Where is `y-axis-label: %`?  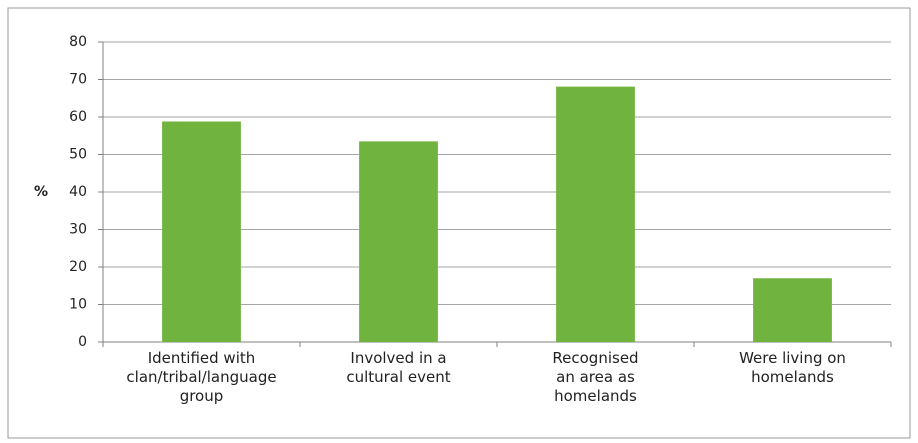
y-axis-label: % is located at coordinates (41, 192).